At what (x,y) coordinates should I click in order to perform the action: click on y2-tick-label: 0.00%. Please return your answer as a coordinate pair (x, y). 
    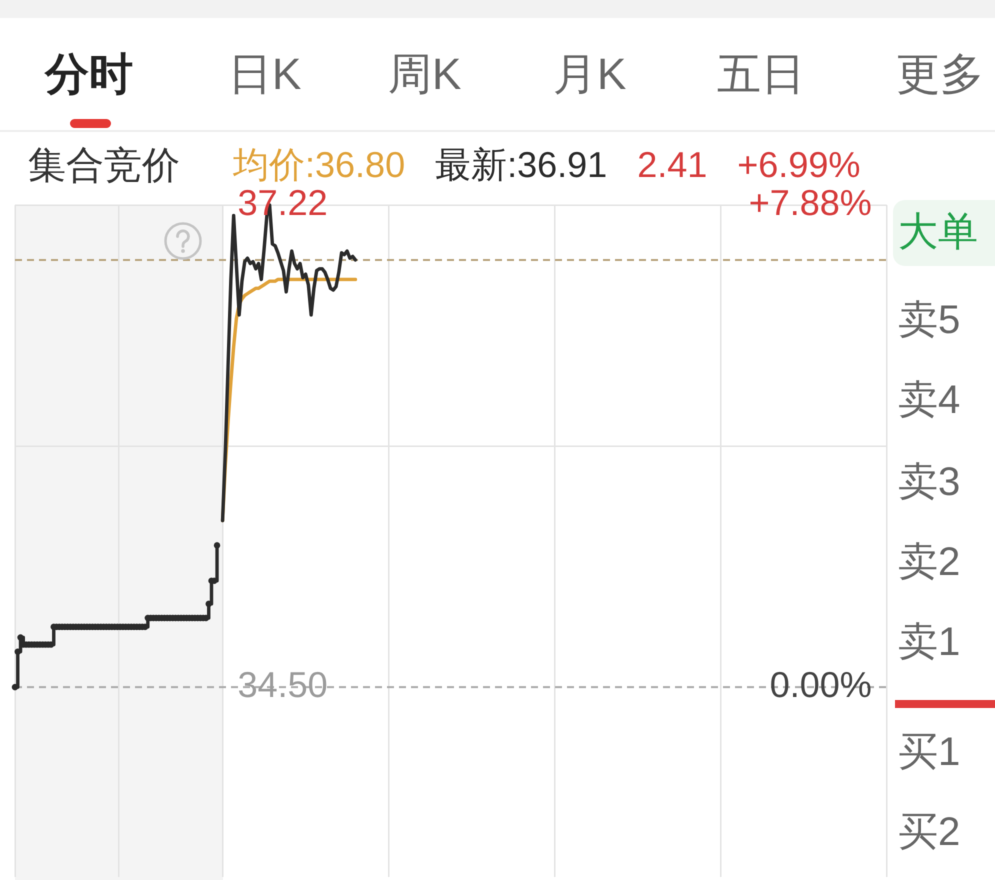
    Looking at the image, I should click on (821, 685).